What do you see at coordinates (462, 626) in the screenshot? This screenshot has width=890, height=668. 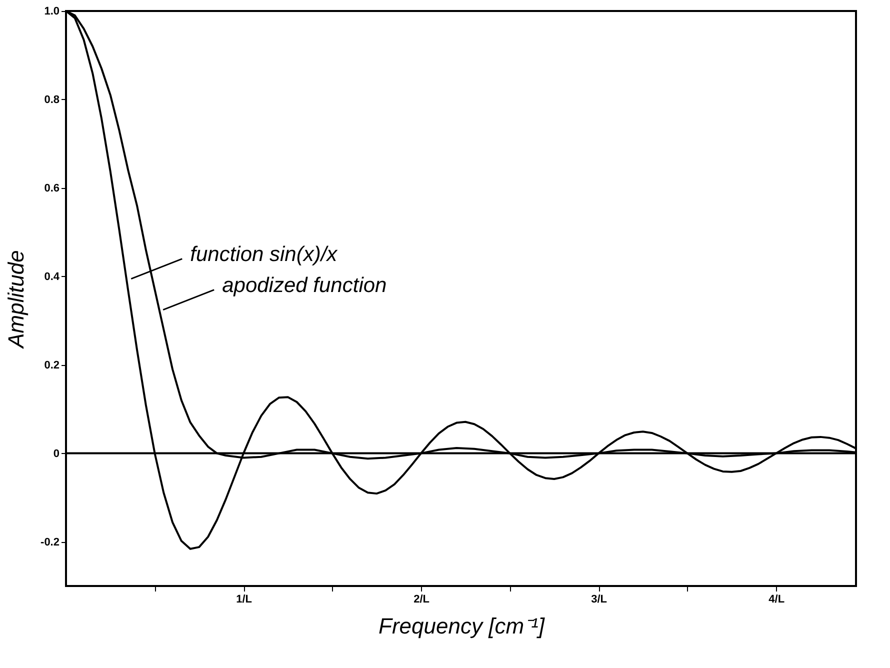 I see `x-axis-title: Frequency [cm⁻¹]` at bounding box center [462, 626].